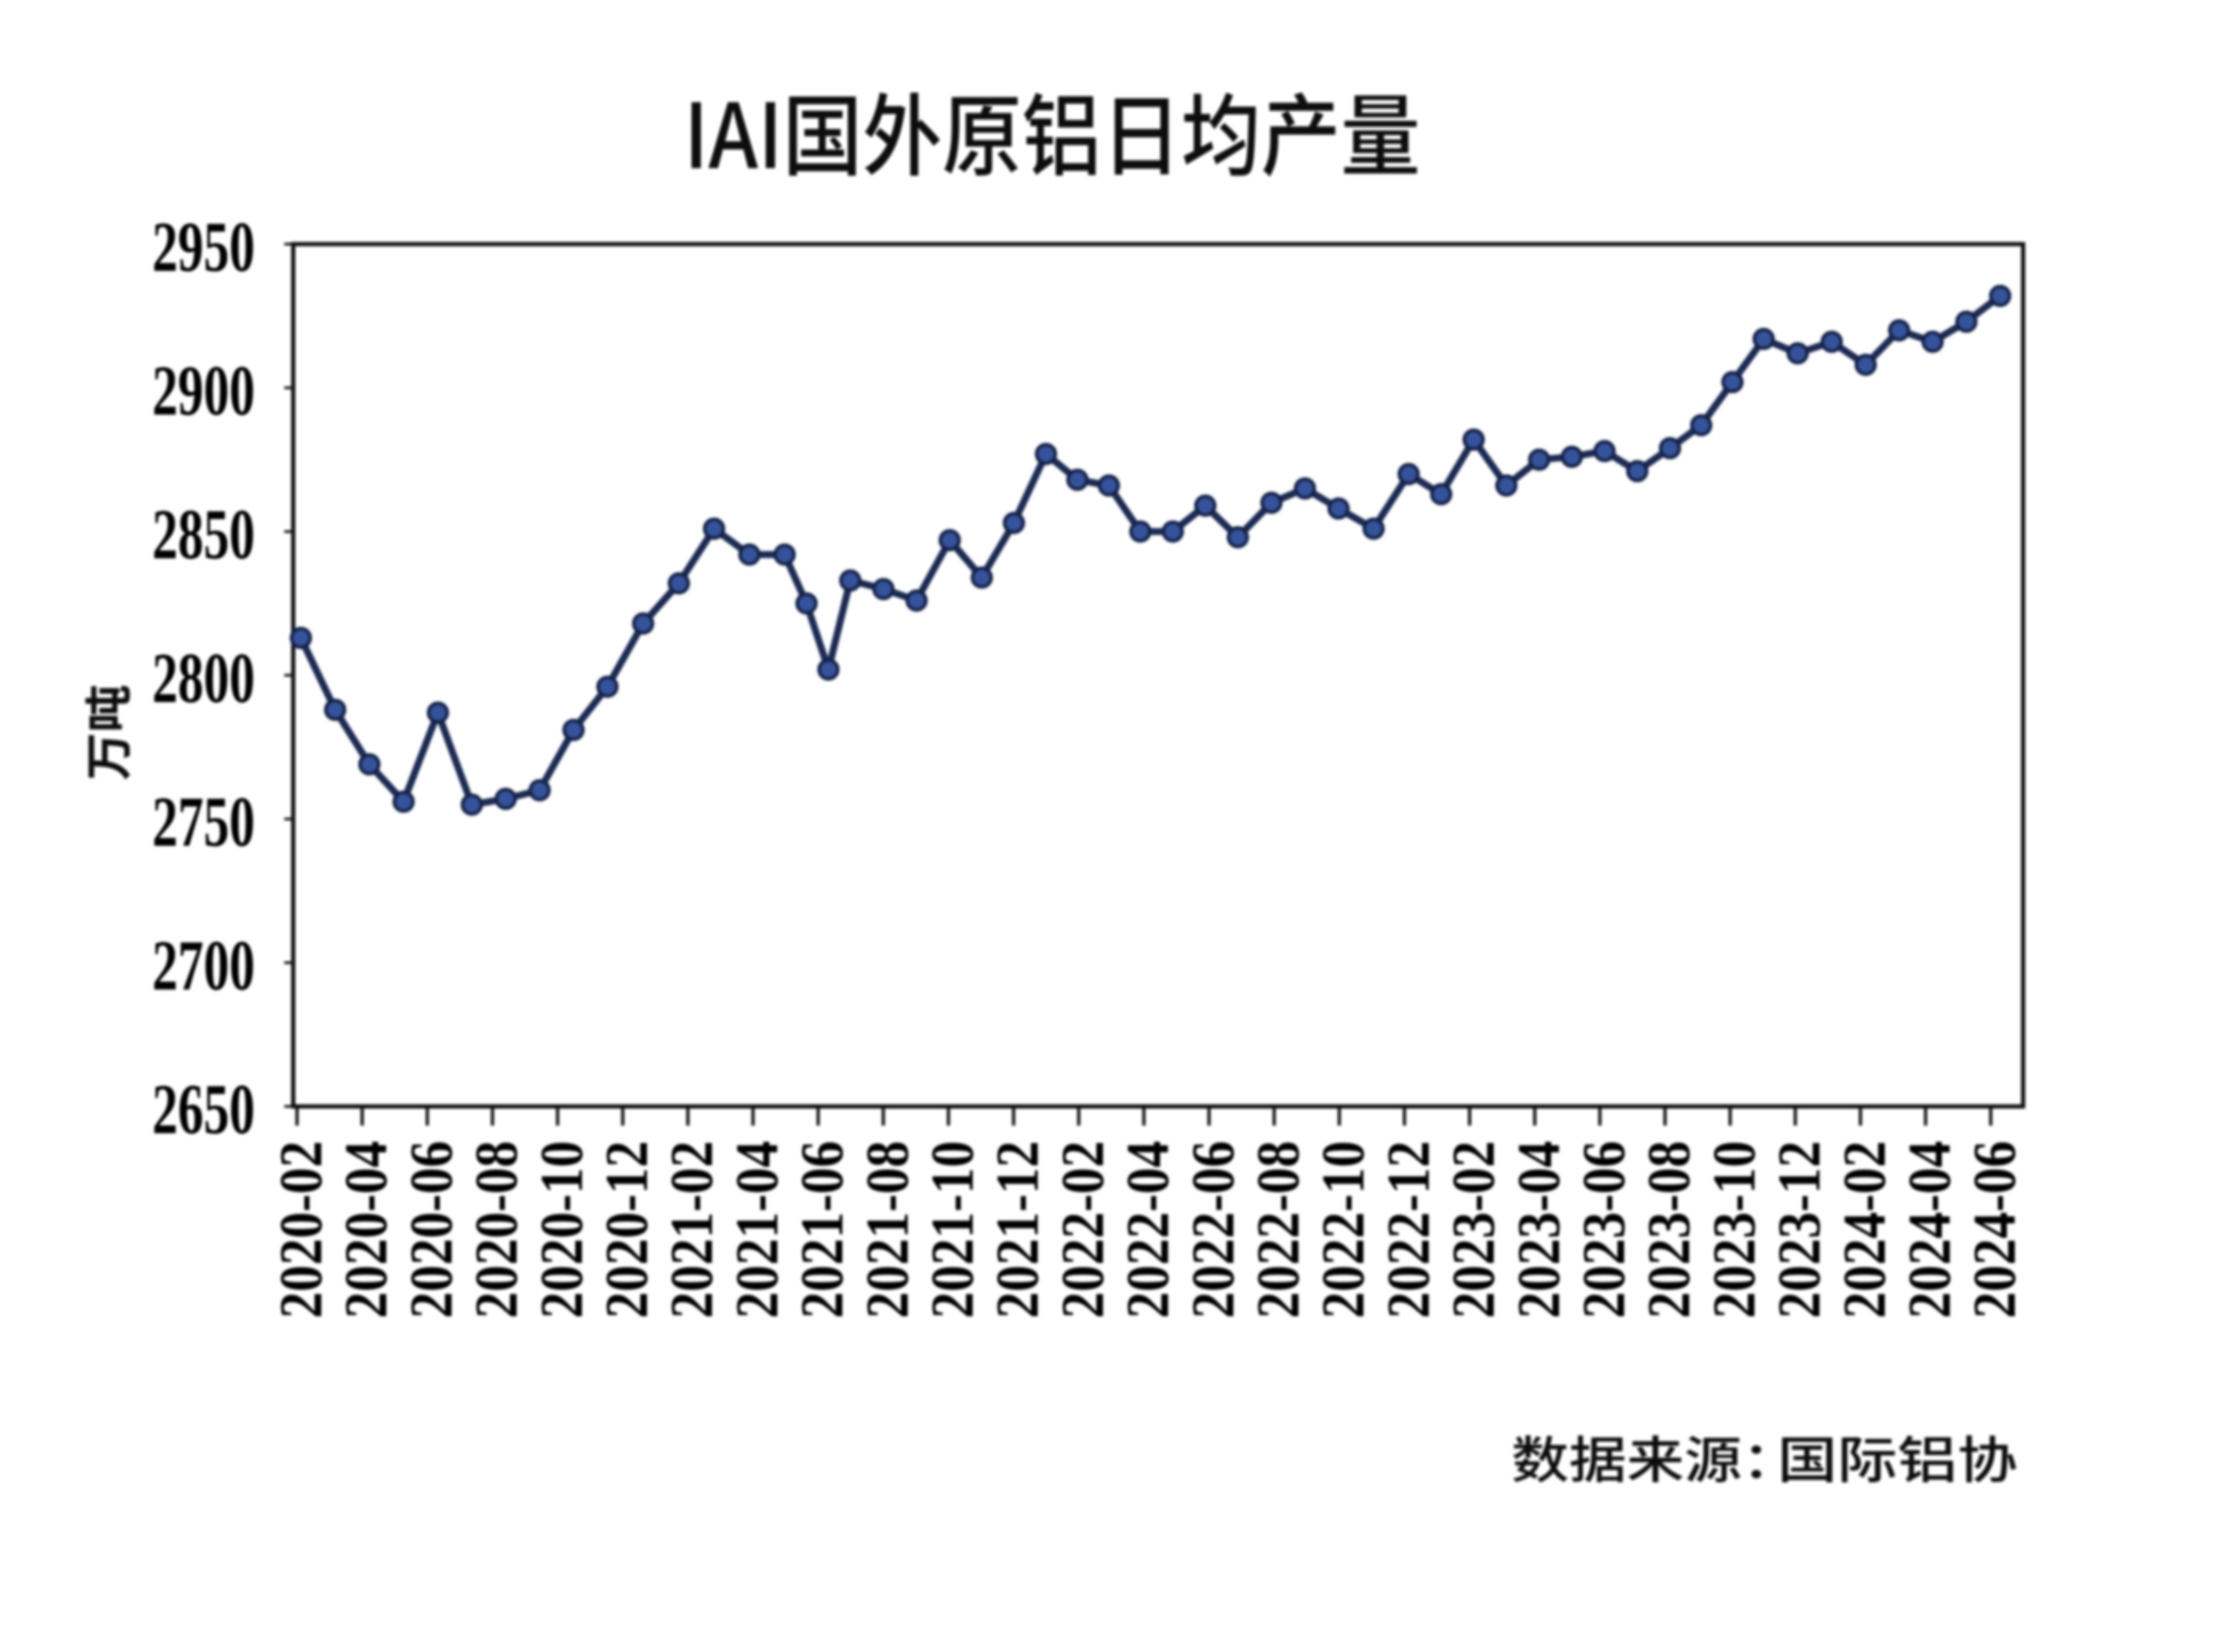 The height and width of the screenshot is (1652, 2236). What do you see at coordinates (203, 822) in the screenshot?
I see `svg-text: 2750` at bounding box center [203, 822].